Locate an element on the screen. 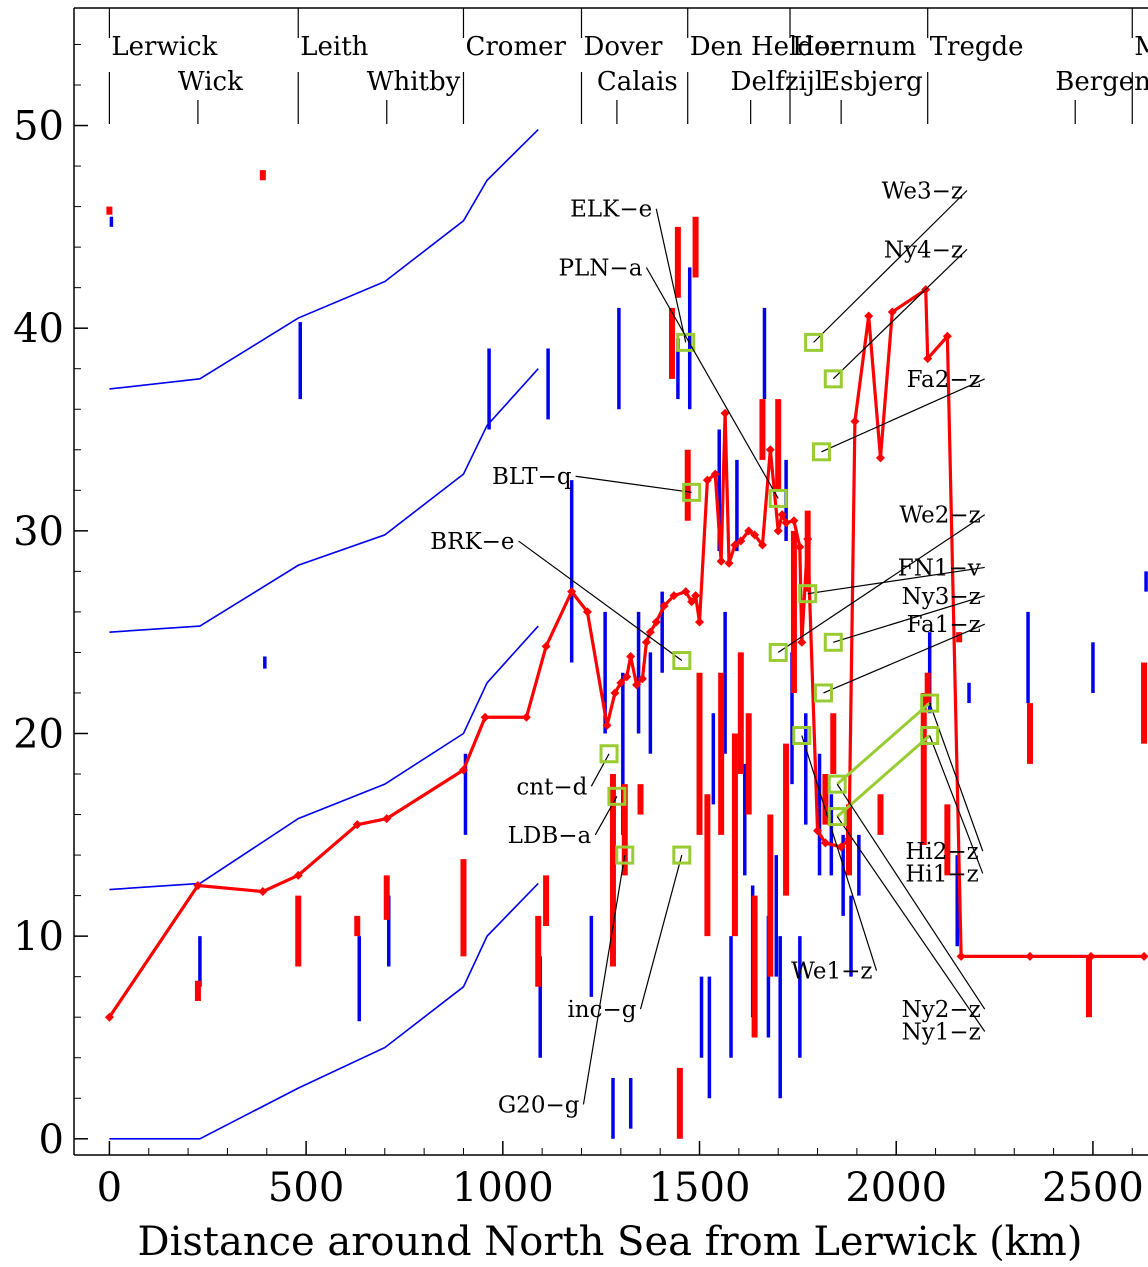  port-bottom-label-1: Whitby is located at coordinates (414, 82).